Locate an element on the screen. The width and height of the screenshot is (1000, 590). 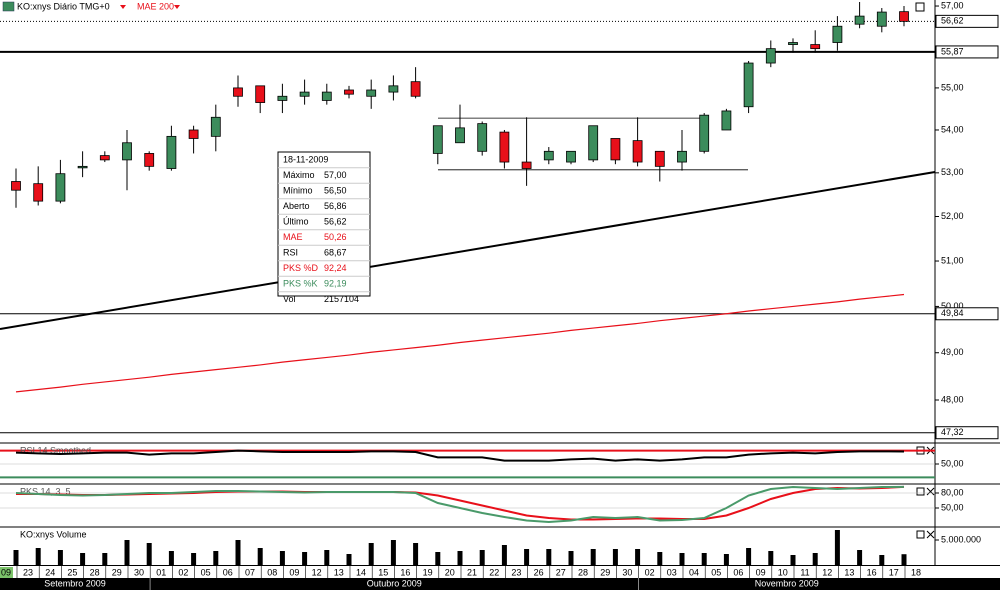
tooltip-value: 56,62 is located at coordinates (335, 221).